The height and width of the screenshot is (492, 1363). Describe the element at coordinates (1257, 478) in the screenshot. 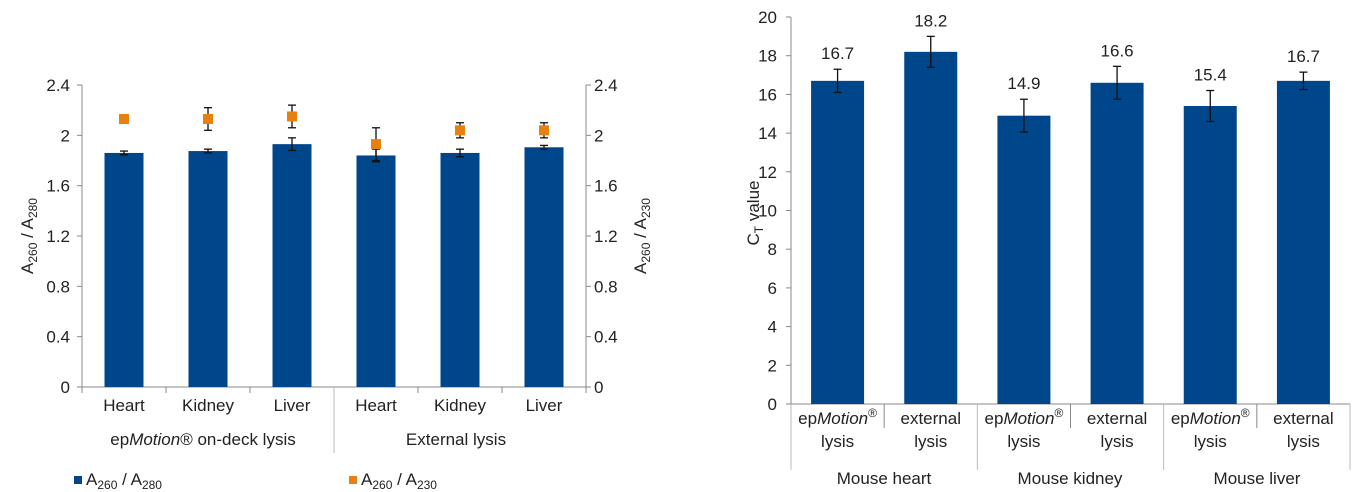

I see `chart2-group-label-liver: Mouse liver` at that location.